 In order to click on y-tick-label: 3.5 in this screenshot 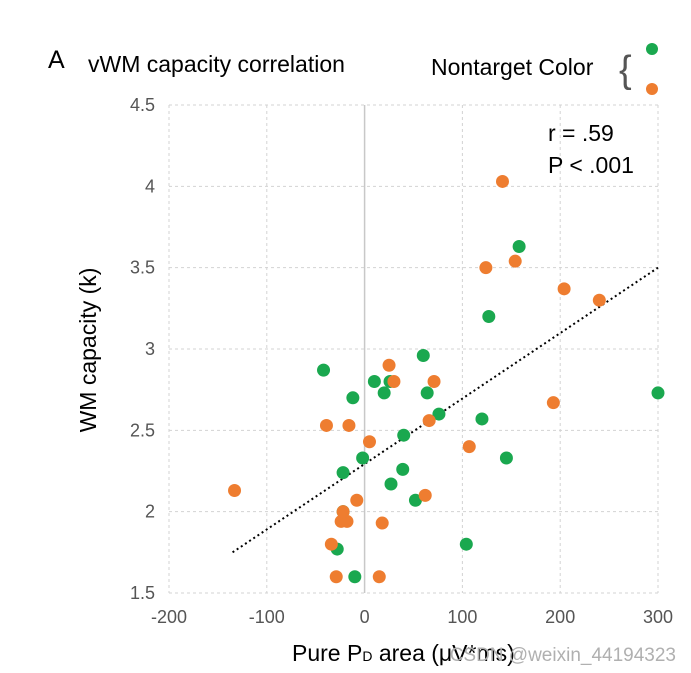, I will do `click(142, 268)`.